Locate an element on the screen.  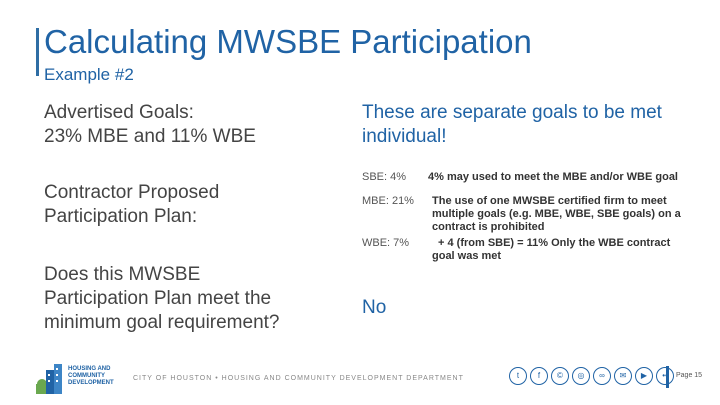
sbe-label: SBE: 4% is located at coordinates (384, 177).